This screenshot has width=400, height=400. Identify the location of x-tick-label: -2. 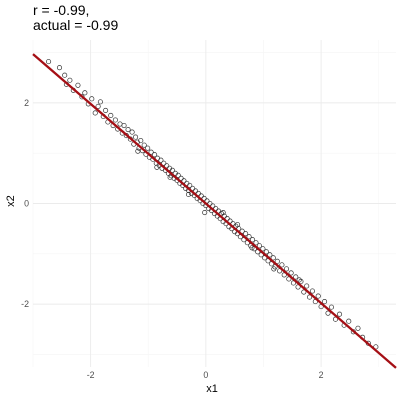
(91, 375).